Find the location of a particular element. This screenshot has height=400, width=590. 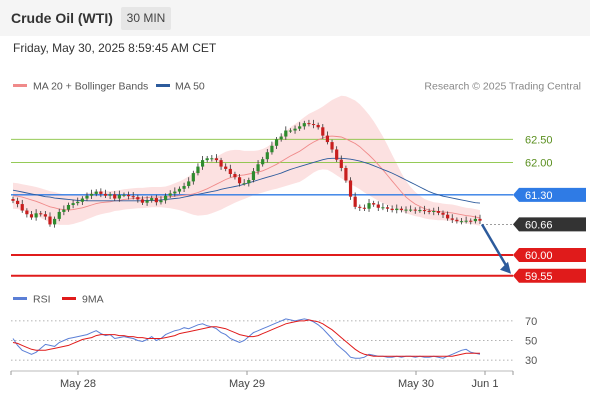

level-59-55-tag is located at coordinates (549, 275).